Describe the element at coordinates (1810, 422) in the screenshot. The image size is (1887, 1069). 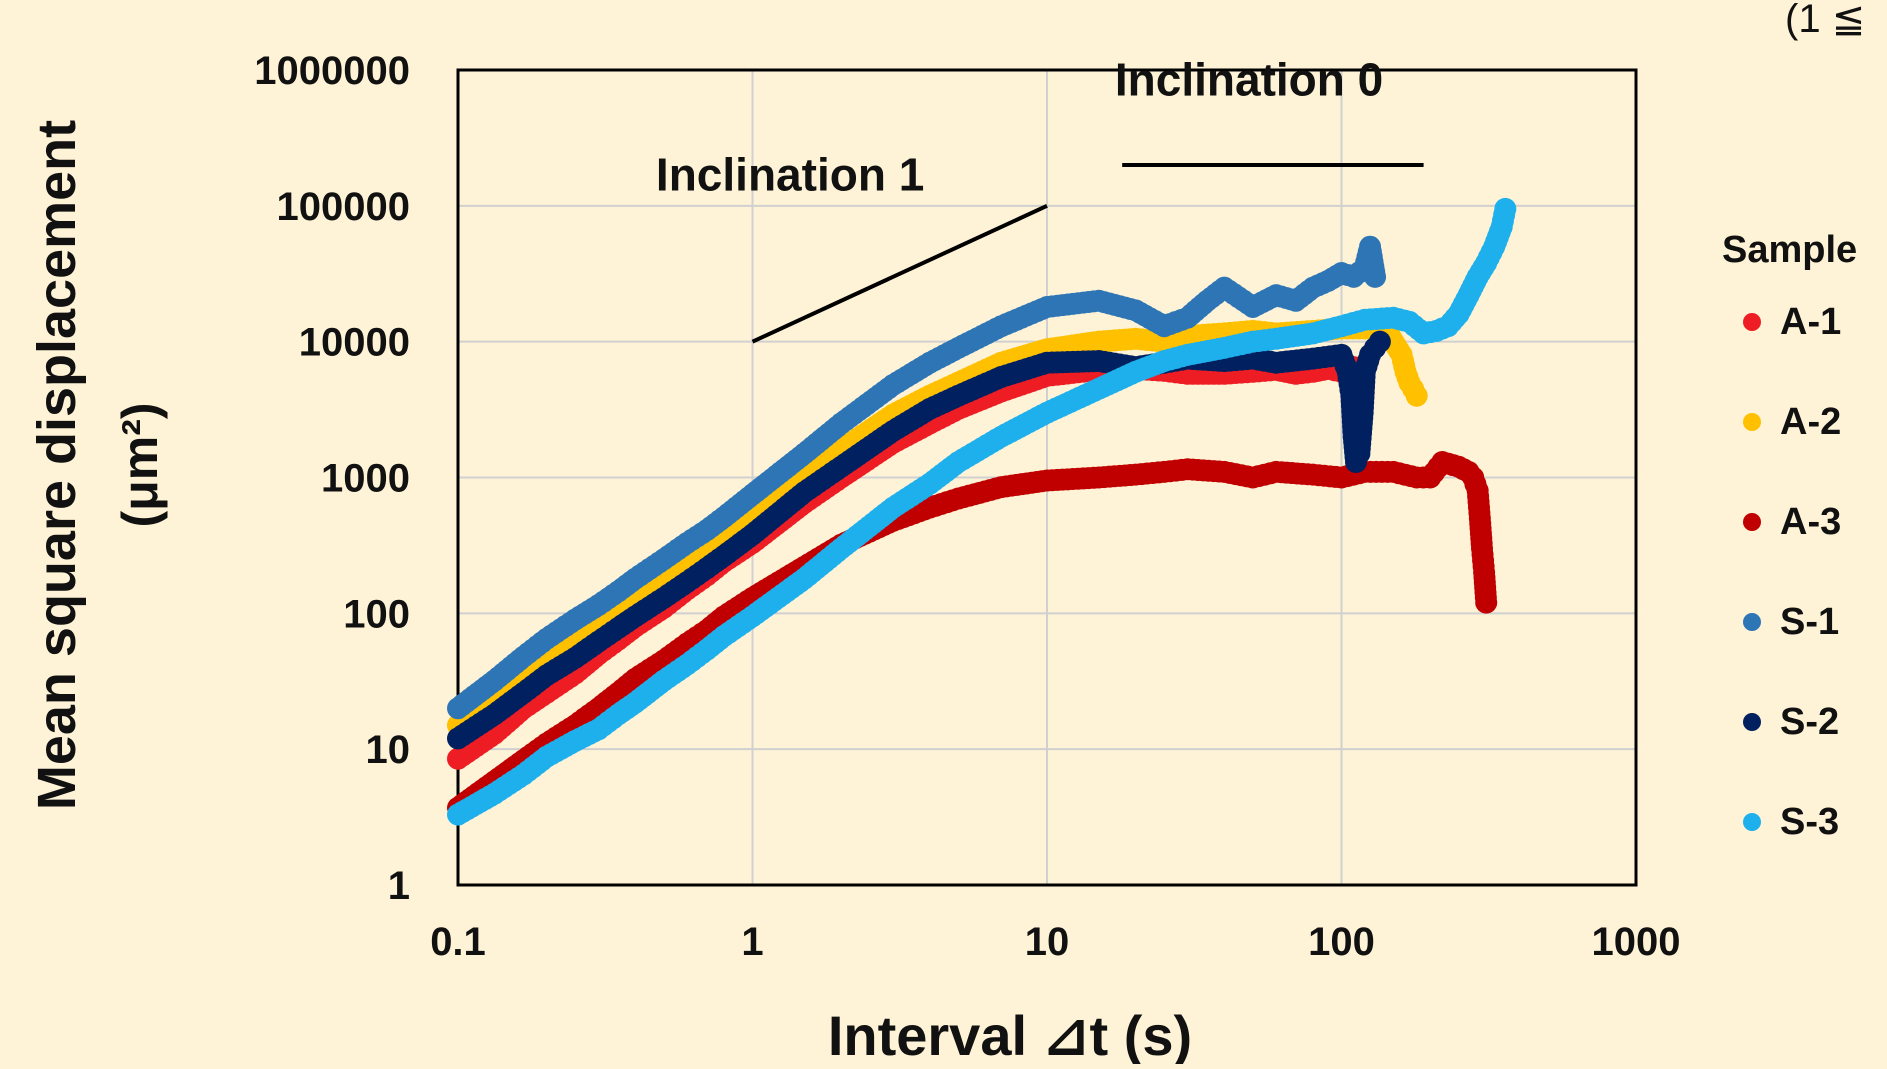
I see `legend-label: A-2` at that location.